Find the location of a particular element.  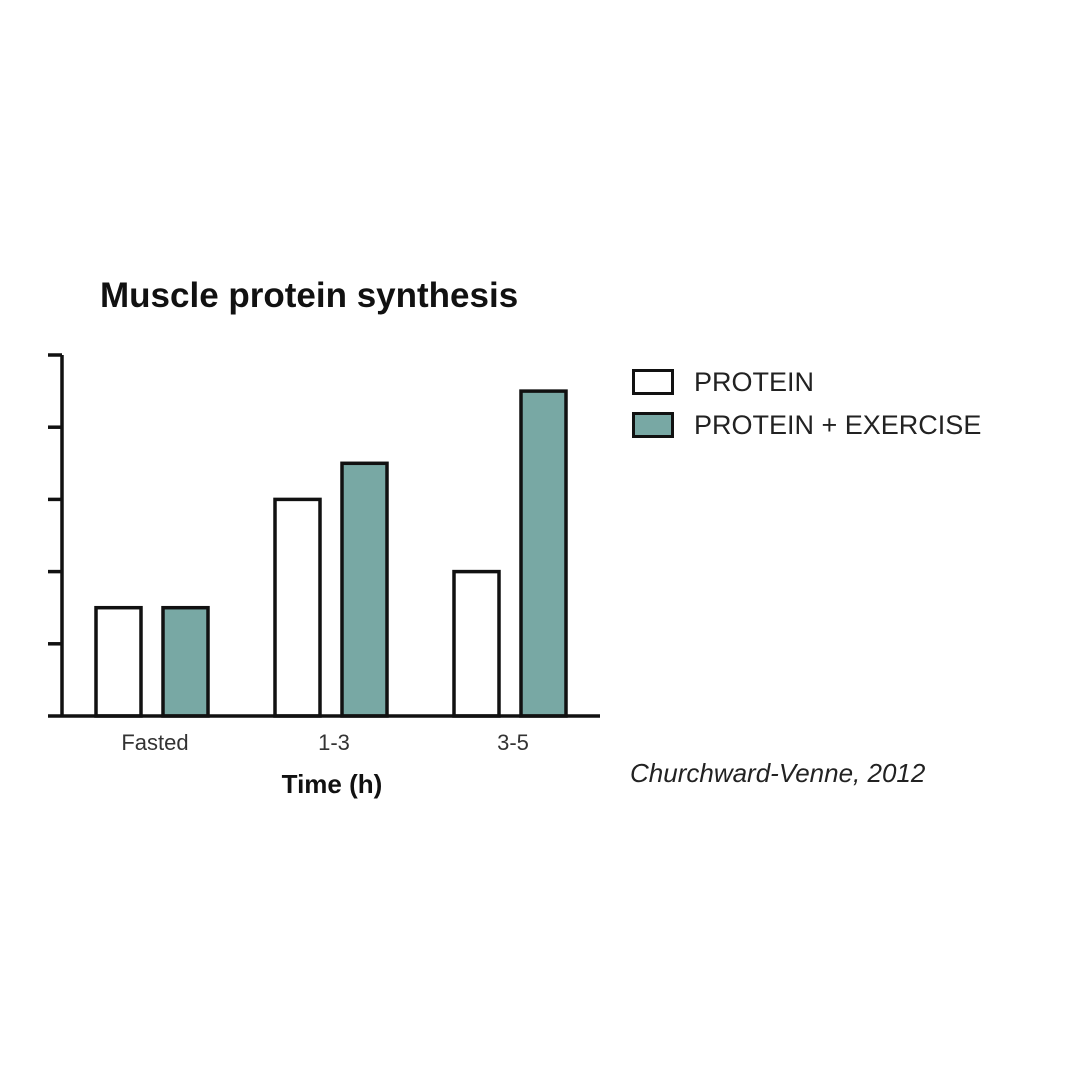

bar-1-3-protein is located at coordinates (297, 607).